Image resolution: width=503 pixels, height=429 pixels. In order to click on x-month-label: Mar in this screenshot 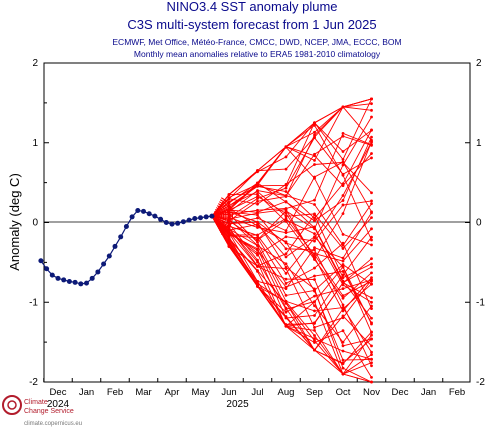, I will do `click(143, 392)`.